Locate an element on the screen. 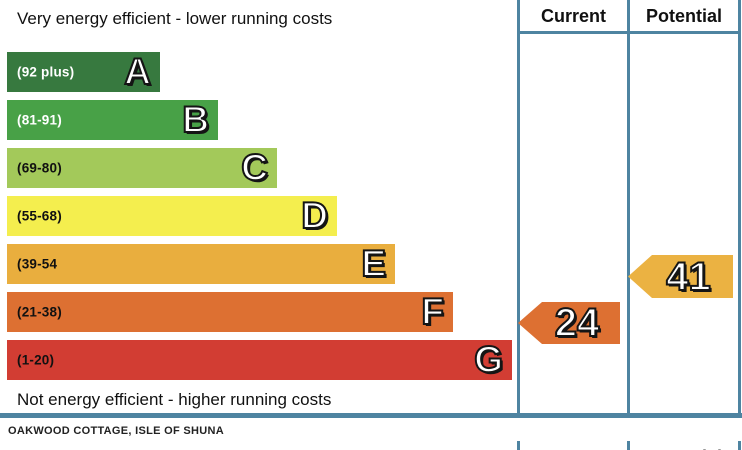 The height and width of the screenshot is (450, 742). band-b-range-label: (81-91) is located at coordinates (39, 120).